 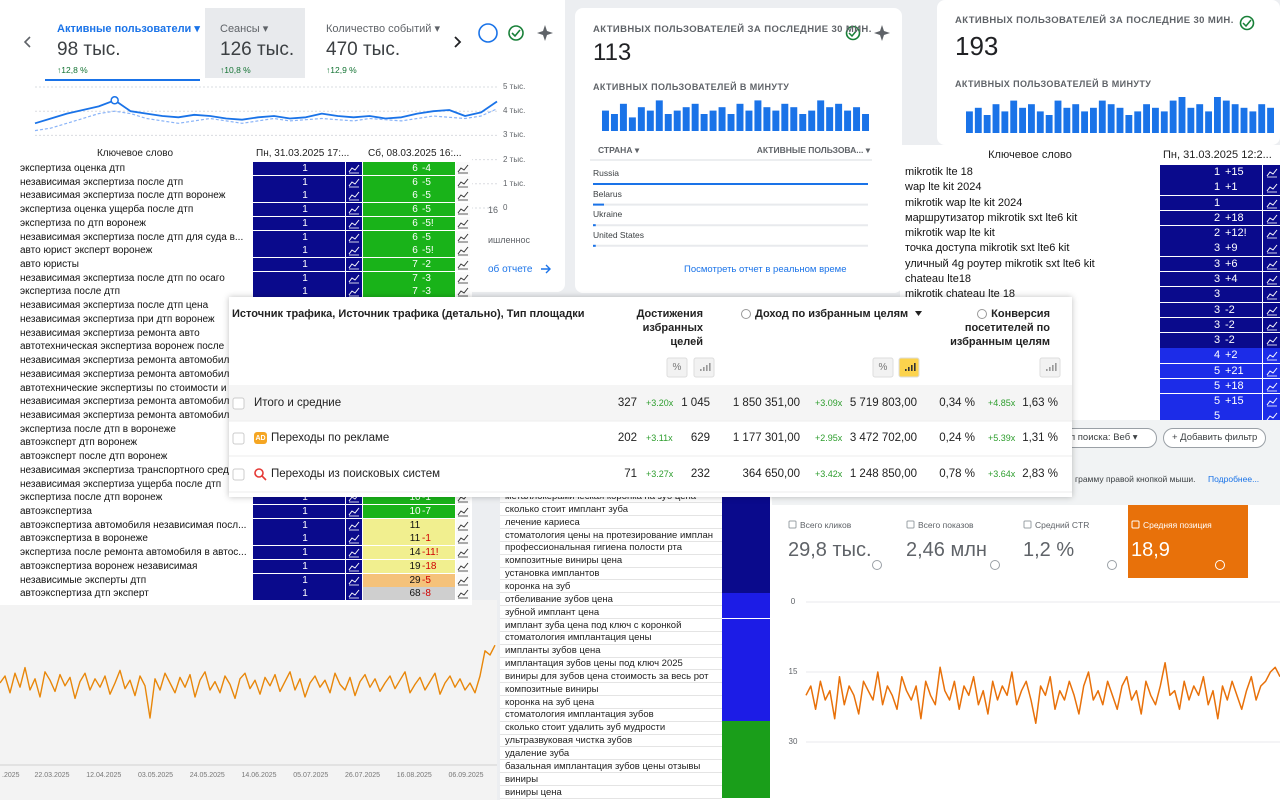 I want to click on metric-label: Всего показов, so click(x=946, y=525).